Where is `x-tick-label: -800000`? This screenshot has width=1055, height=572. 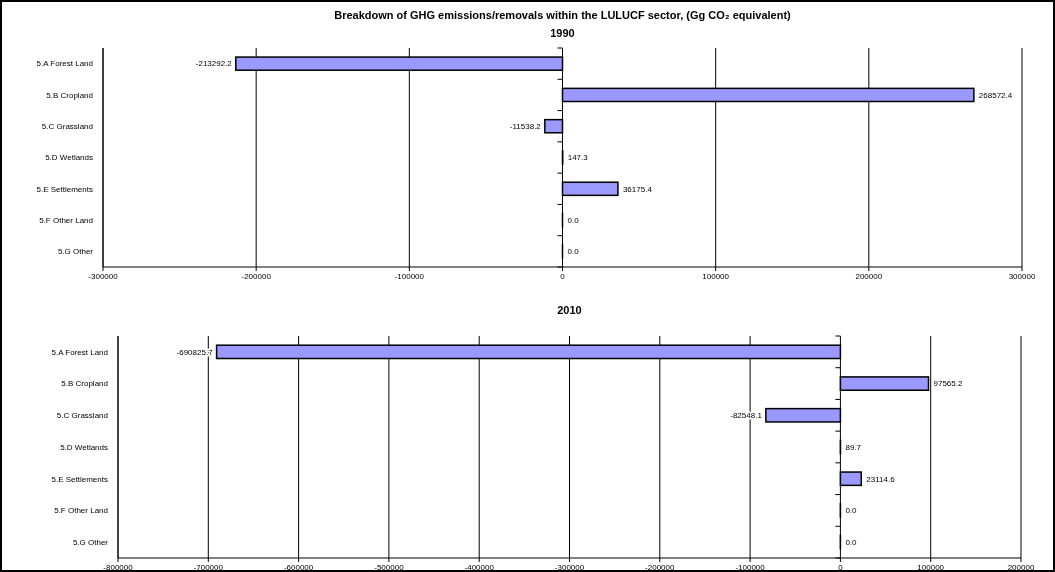
x-tick-label: -800000 is located at coordinates (118, 567).